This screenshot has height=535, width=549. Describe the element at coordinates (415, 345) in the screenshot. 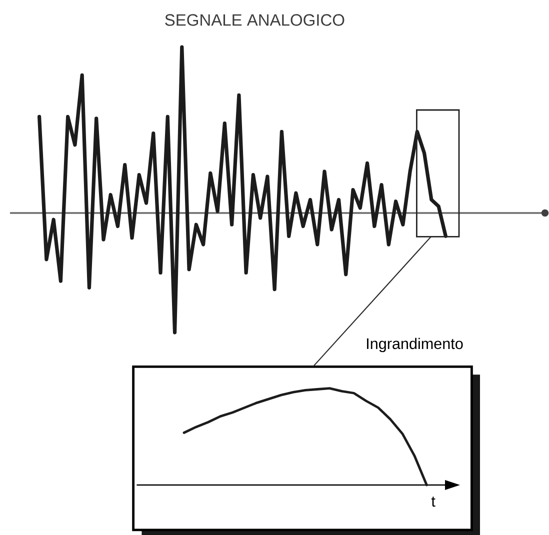

I see `chart-title: Ingrandimento` at that location.